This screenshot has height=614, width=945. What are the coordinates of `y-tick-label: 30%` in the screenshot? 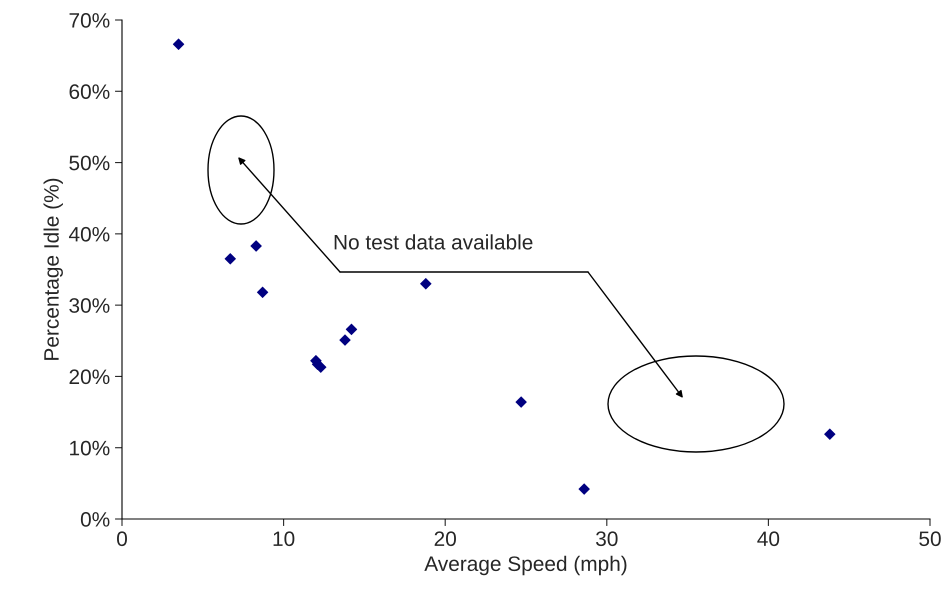 It's located at (89, 305).